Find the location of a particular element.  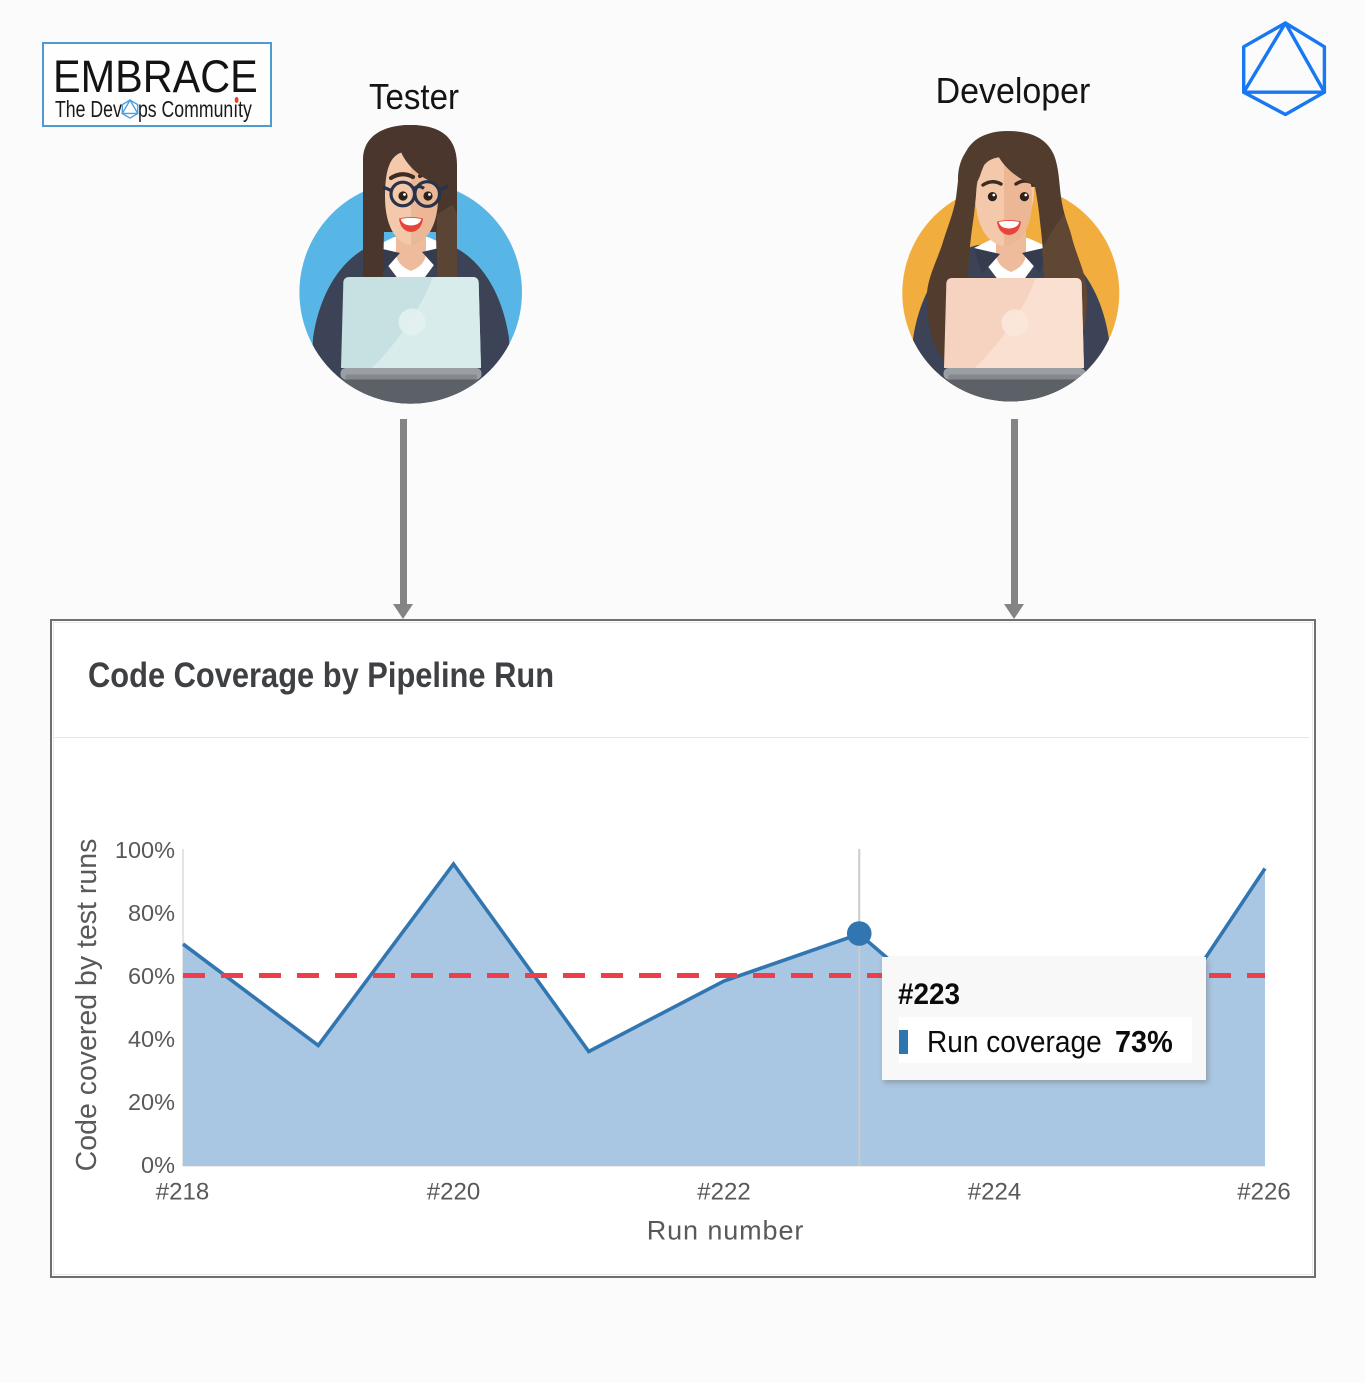

svg-text: 80% is located at coordinates (151, 913).